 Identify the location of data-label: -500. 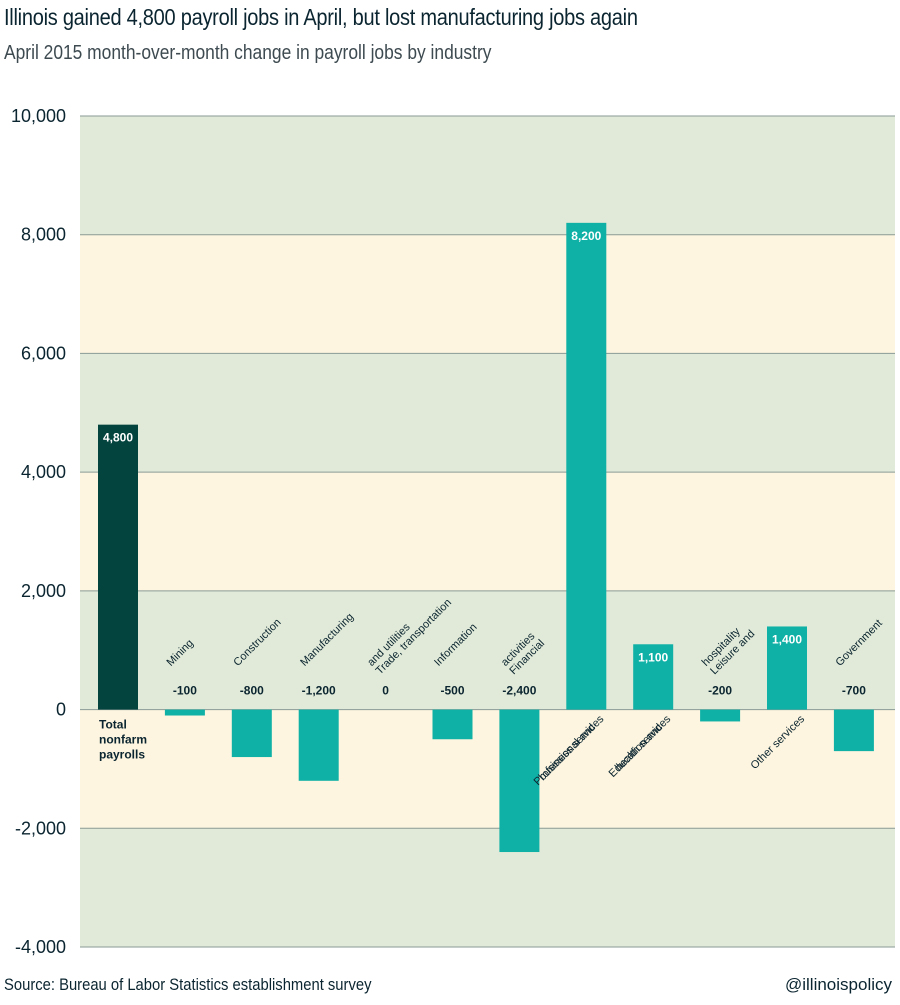
(452, 691).